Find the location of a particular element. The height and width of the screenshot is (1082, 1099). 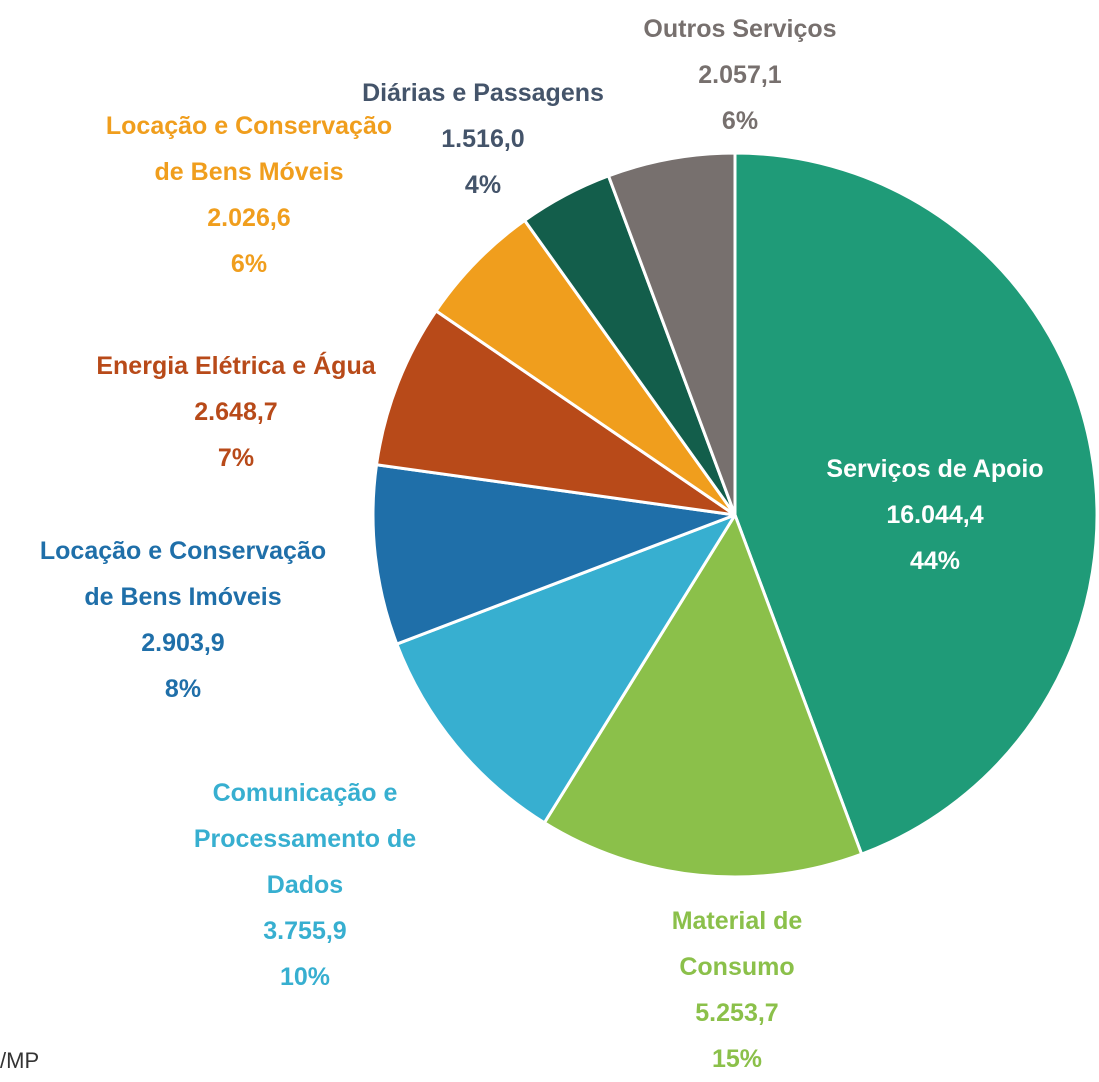

value-label: 1.516,0 is located at coordinates (483, 139).